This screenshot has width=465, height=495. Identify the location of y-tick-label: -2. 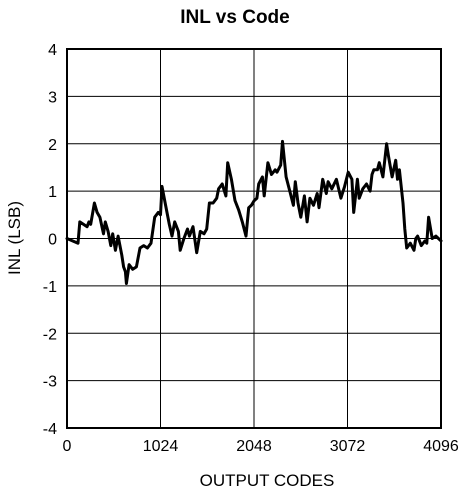
(50, 334).